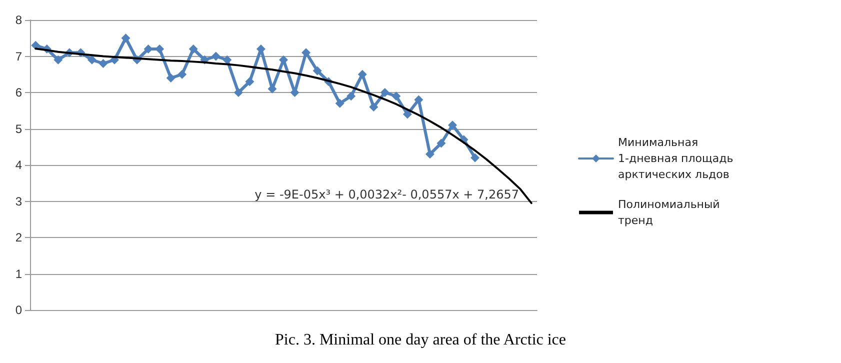 The width and height of the screenshot is (841, 363). I want to click on legend-label: Полиномиальный тренд, so click(671, 212).